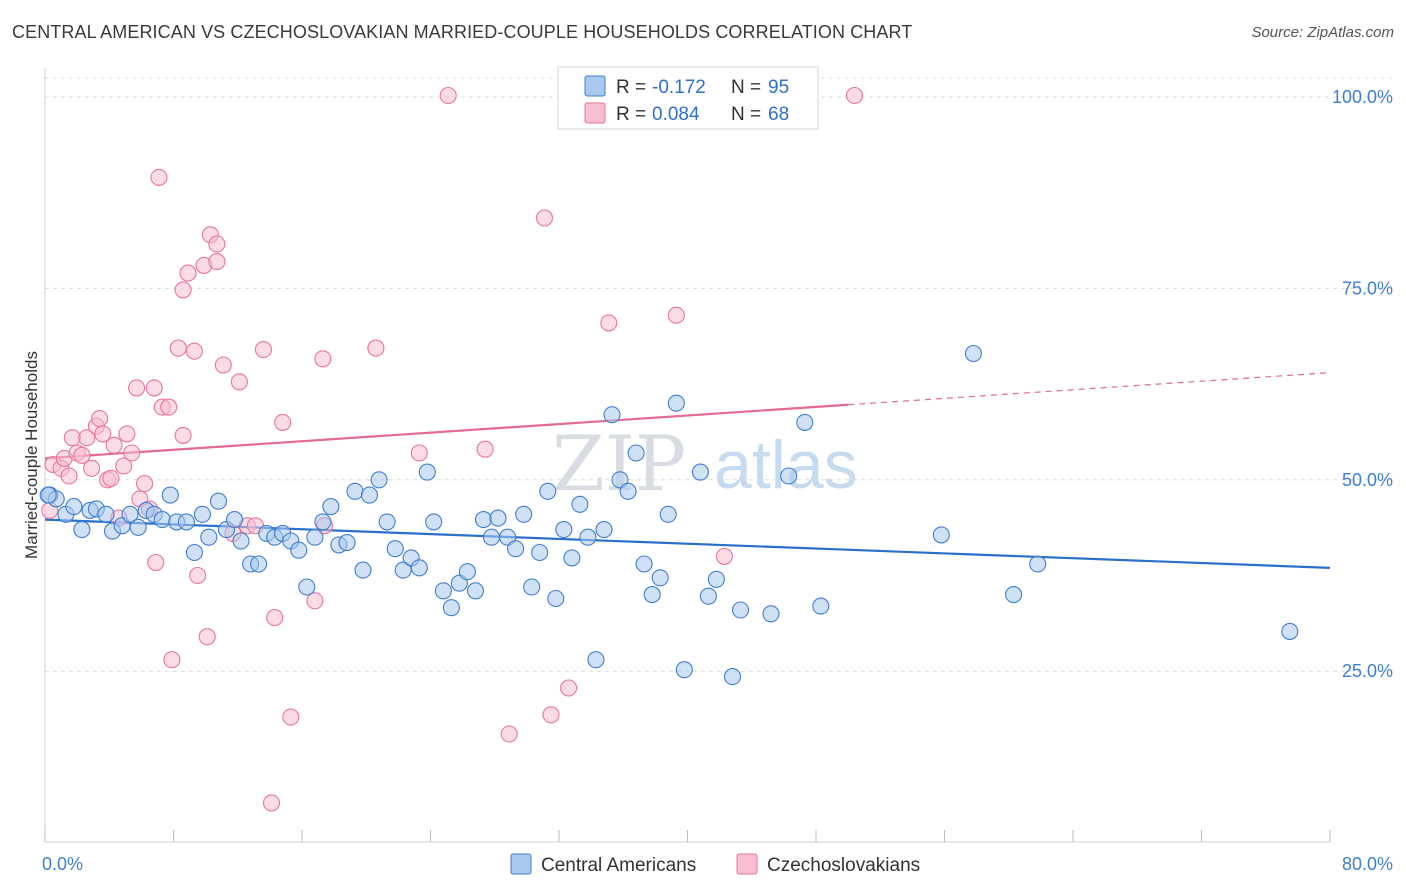 The width and height of the screenshot is (1406, 892). Describe the element at coordinates (778, 87) in the screenshot. I see `legend-n-value-blue: 95` at that location.